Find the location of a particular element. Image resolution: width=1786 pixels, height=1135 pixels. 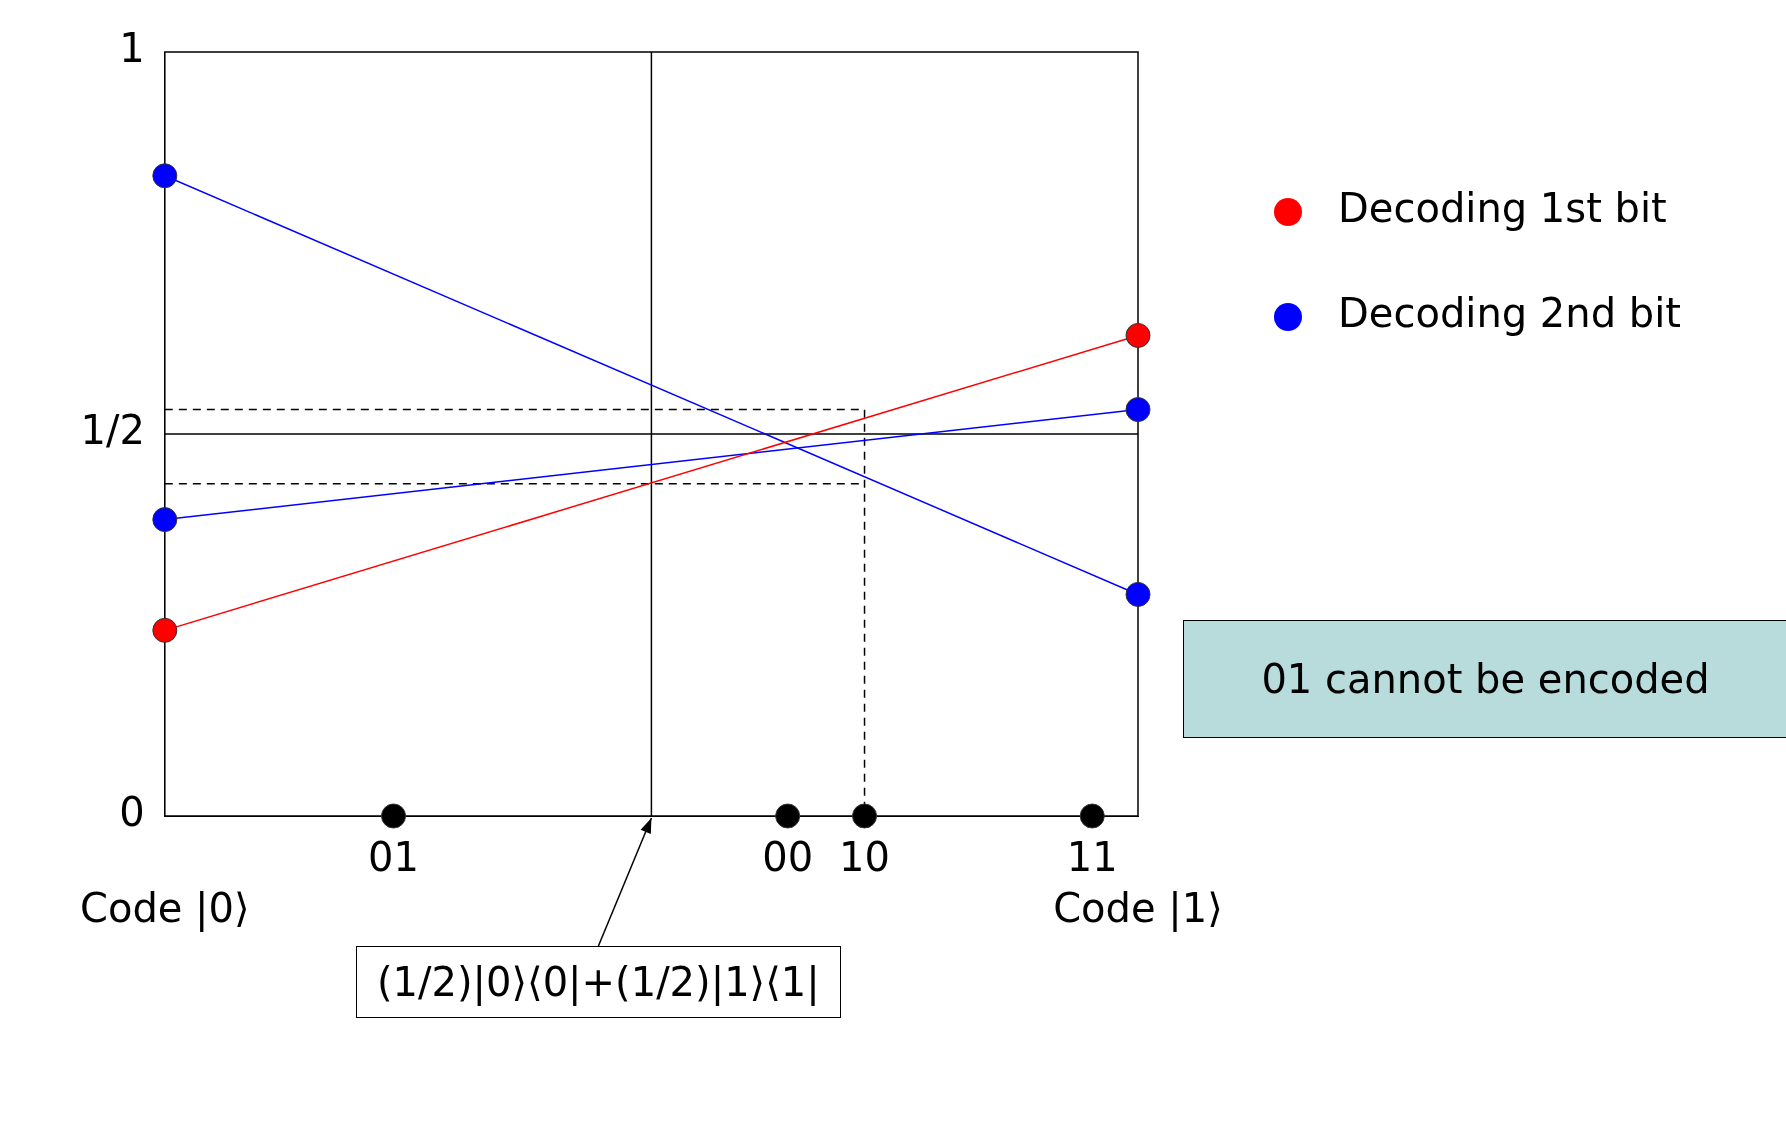

annotation: (1/2)|0⟩⟨0|+(1/2)|1⟩⟨1| is located at coordinates (598, 982).